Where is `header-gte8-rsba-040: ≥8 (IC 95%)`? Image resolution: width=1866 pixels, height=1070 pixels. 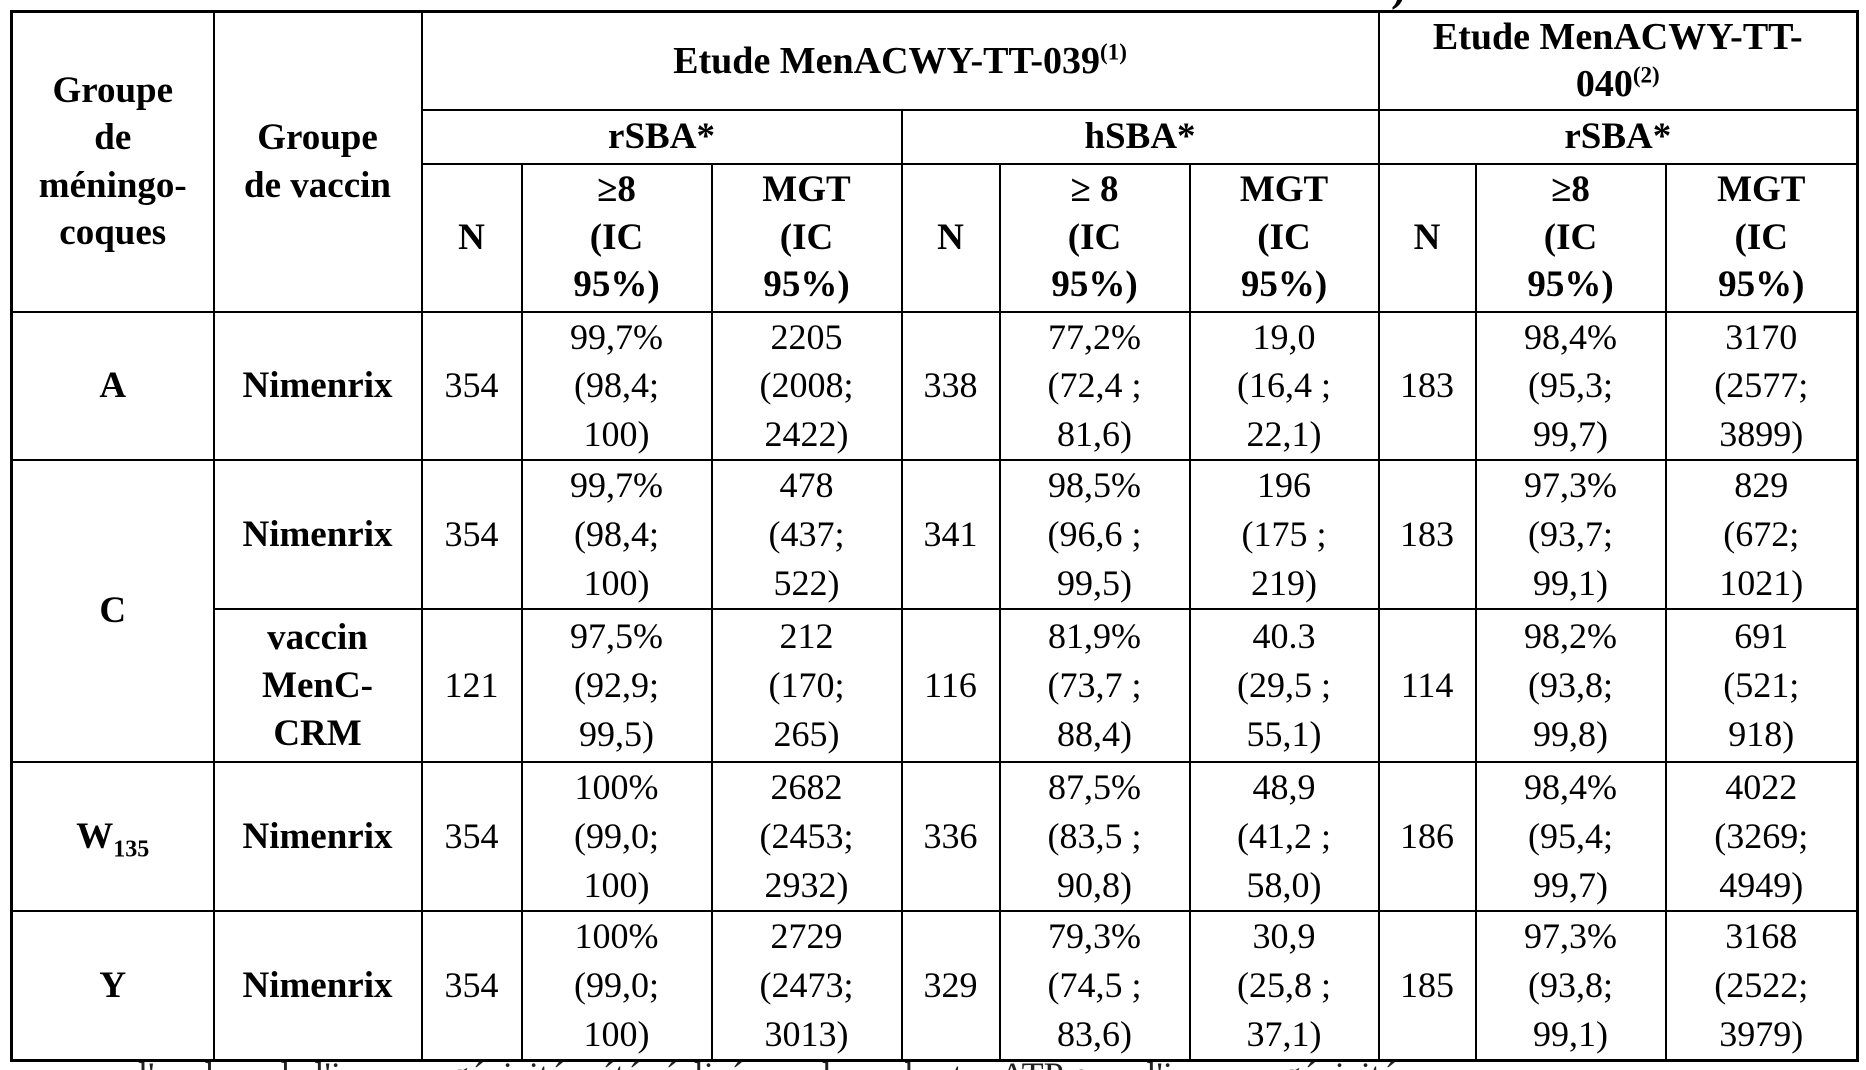
header-gte8-rsba-040: ≥8 (IC 95%) is located at coordinates (1570, 237).